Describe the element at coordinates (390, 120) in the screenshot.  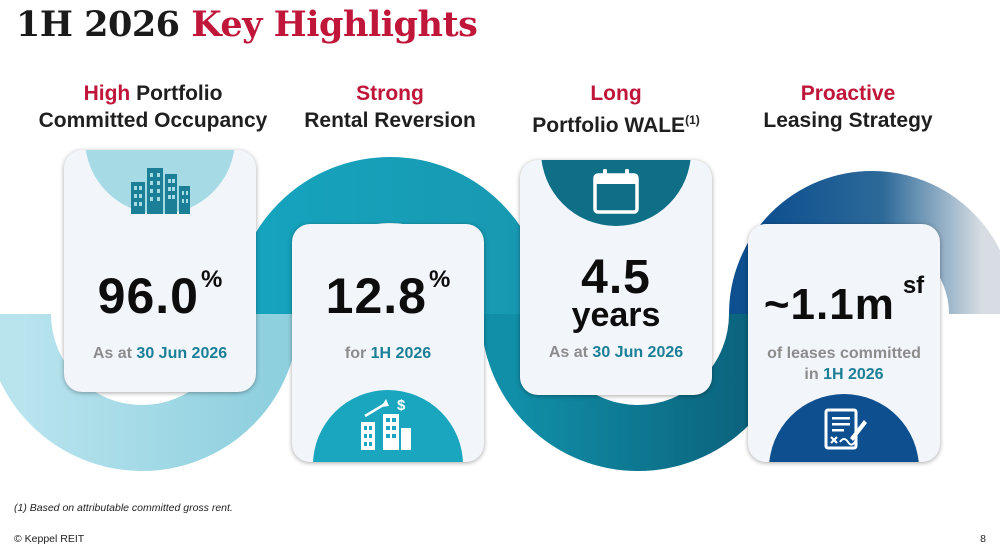
I see `heading-line2: Rental Reversion` at that location.